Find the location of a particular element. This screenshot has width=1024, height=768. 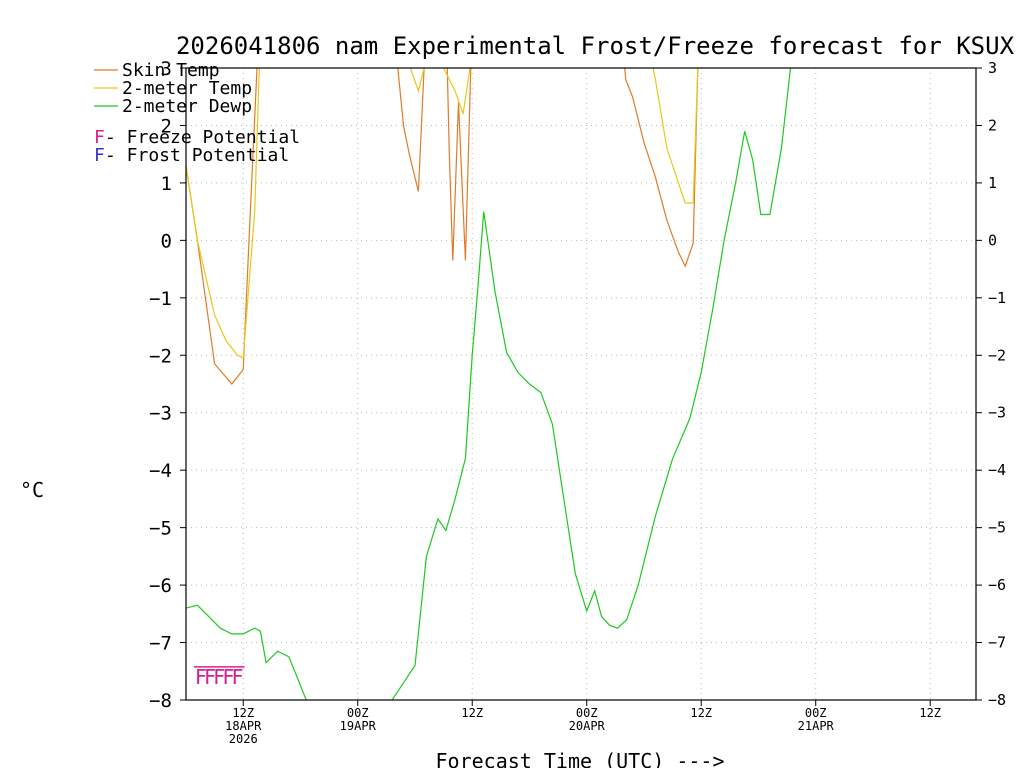

x-tick-label: 21APR is located at coordinates (816, 726).